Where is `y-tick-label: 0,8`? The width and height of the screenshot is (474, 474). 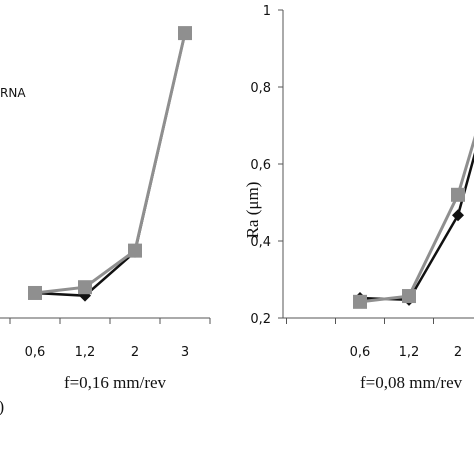
y-tick-label: 0,8 is located at coordinates (260, 88).